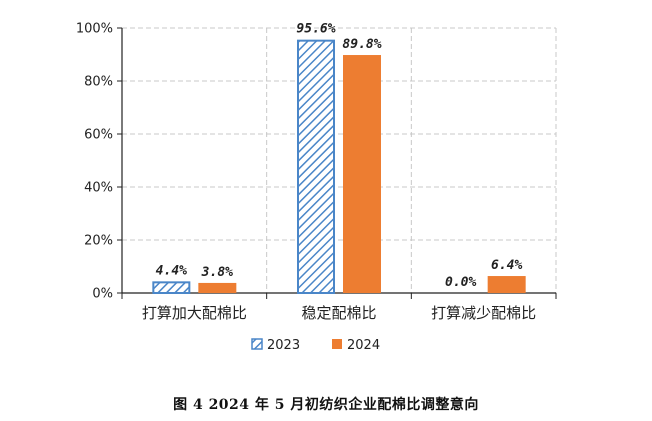 Image resolution: width=652 pixels, height=421 pixels. I want to click on data-label: 4.4%, so click(171, 270).